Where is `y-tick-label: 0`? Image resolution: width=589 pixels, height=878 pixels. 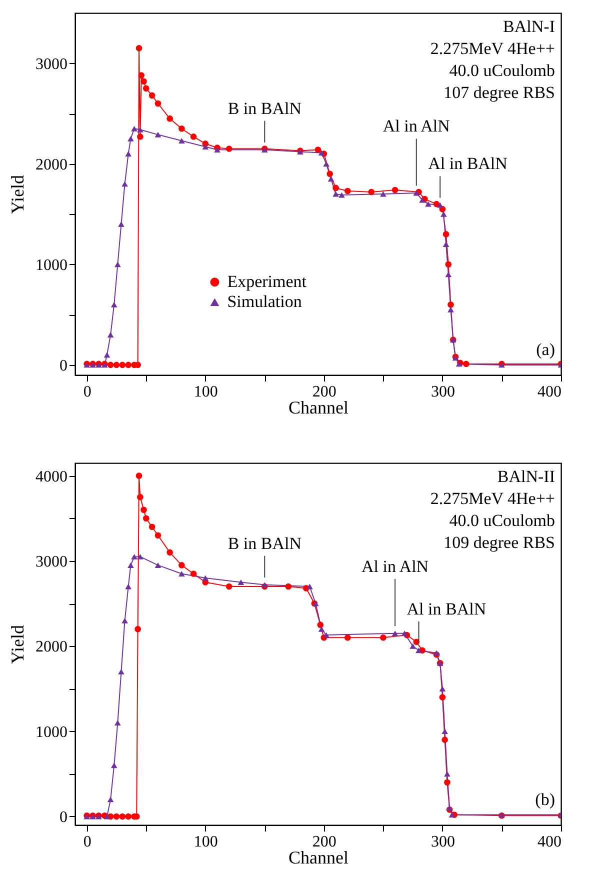 y-tick-label: 0 is located at coordinates (64, 817).